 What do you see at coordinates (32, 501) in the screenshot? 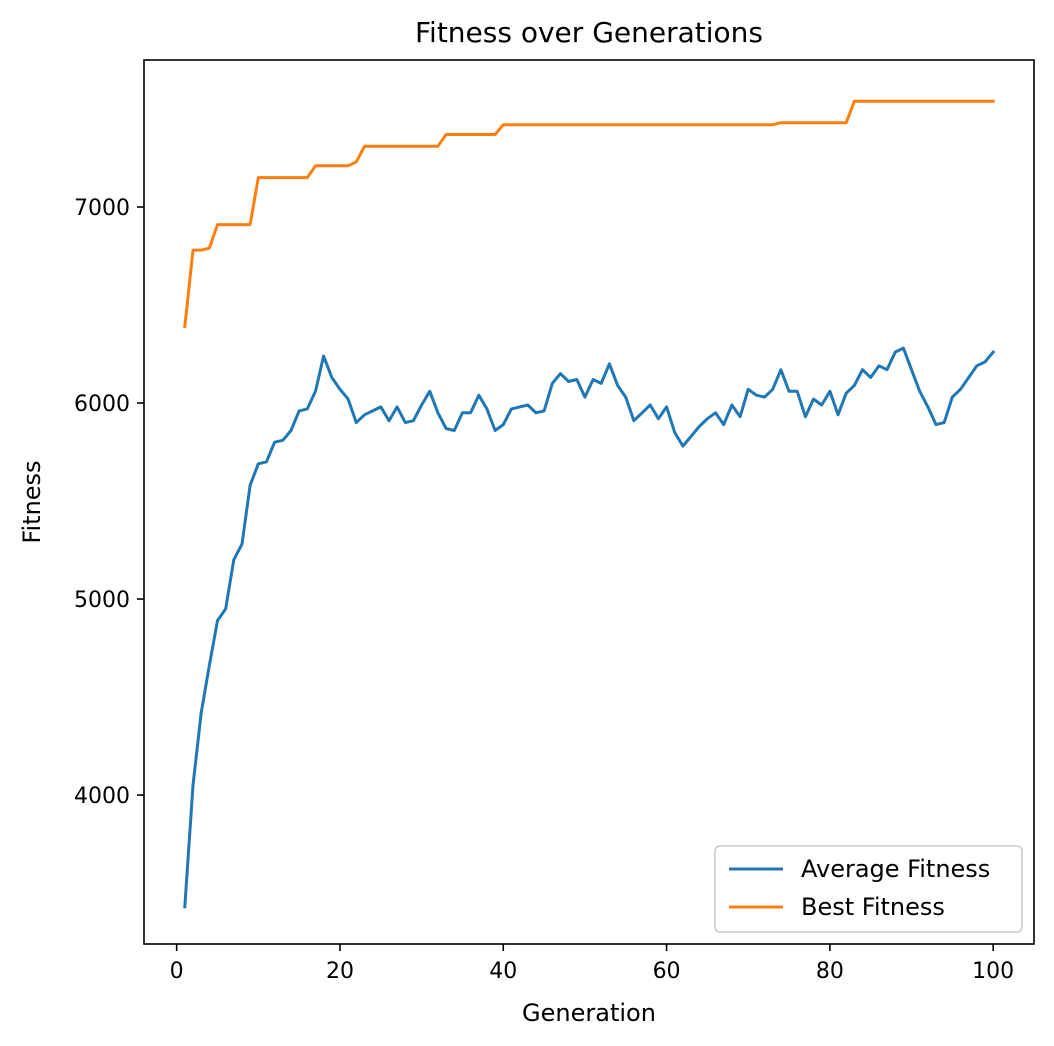
I see `y-axis-label: Fitness` at bounding box center [32, 501].